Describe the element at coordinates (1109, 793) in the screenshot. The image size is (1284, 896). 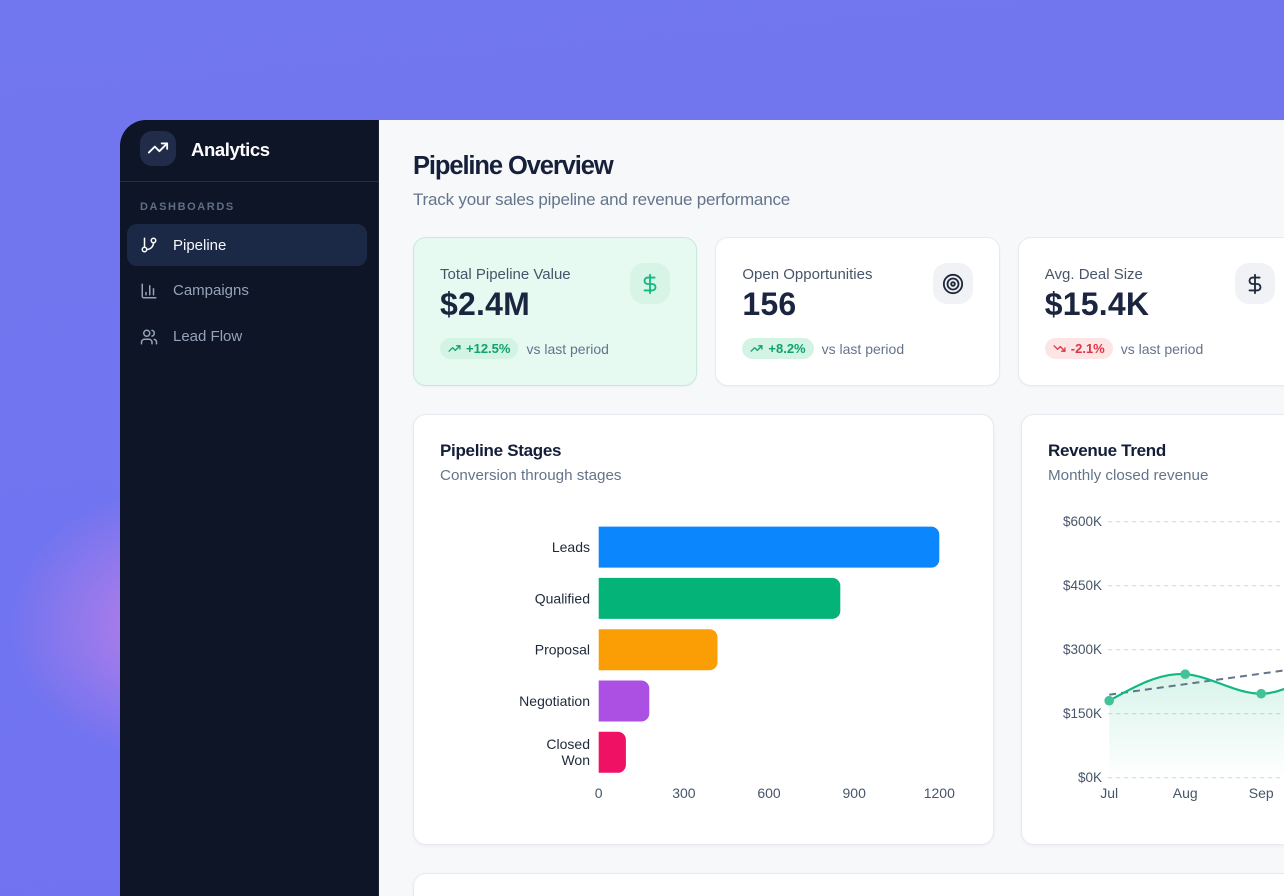
I see `svg-text: Jul` at that location.